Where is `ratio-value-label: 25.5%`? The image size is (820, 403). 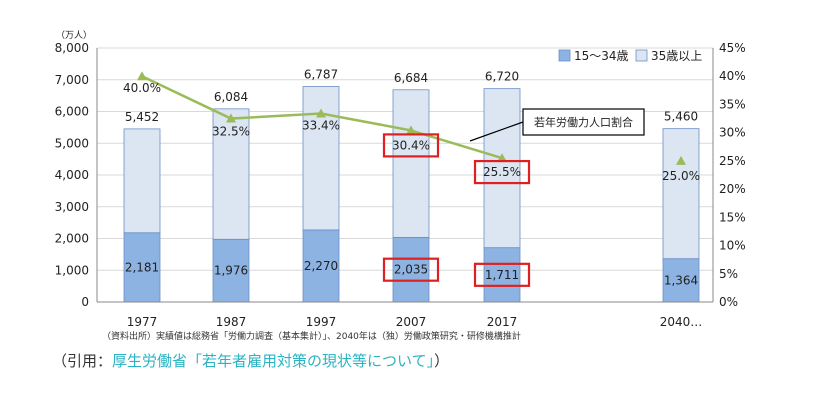
ratio-value-label: 25.5% is located at coordinates (502, 172).